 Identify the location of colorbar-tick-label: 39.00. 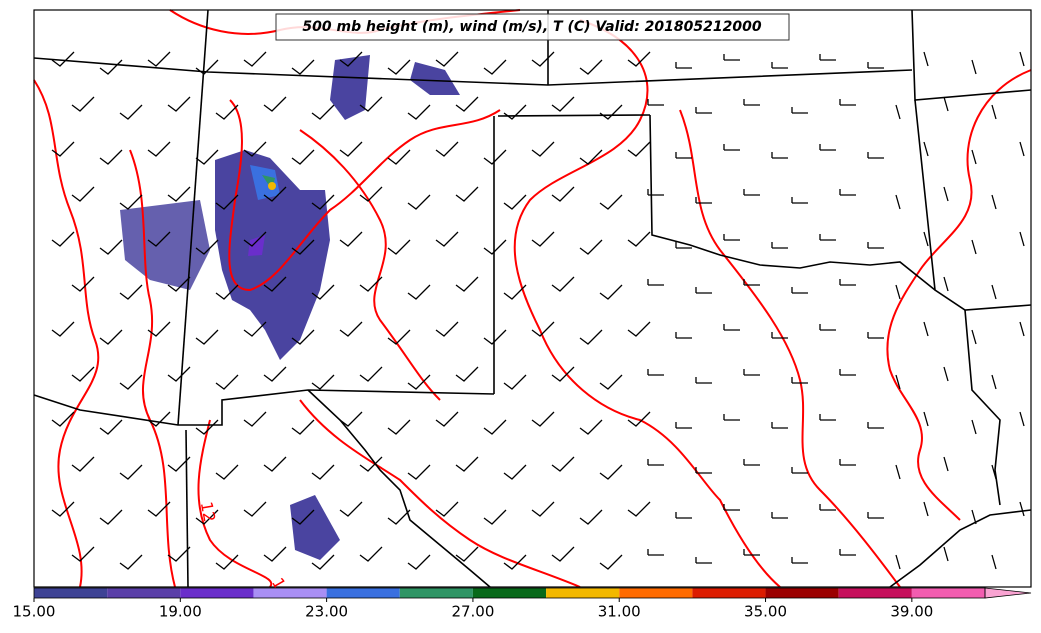
(911, 612).